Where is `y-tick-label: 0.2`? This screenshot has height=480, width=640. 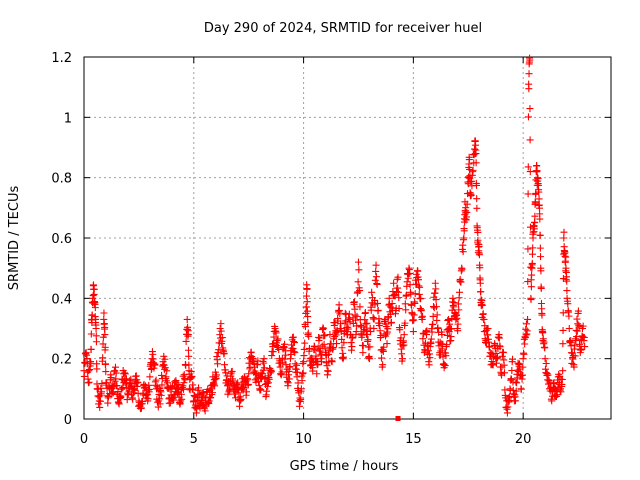
y-tick-label: 0.2 is located at coordinates (61, 360).